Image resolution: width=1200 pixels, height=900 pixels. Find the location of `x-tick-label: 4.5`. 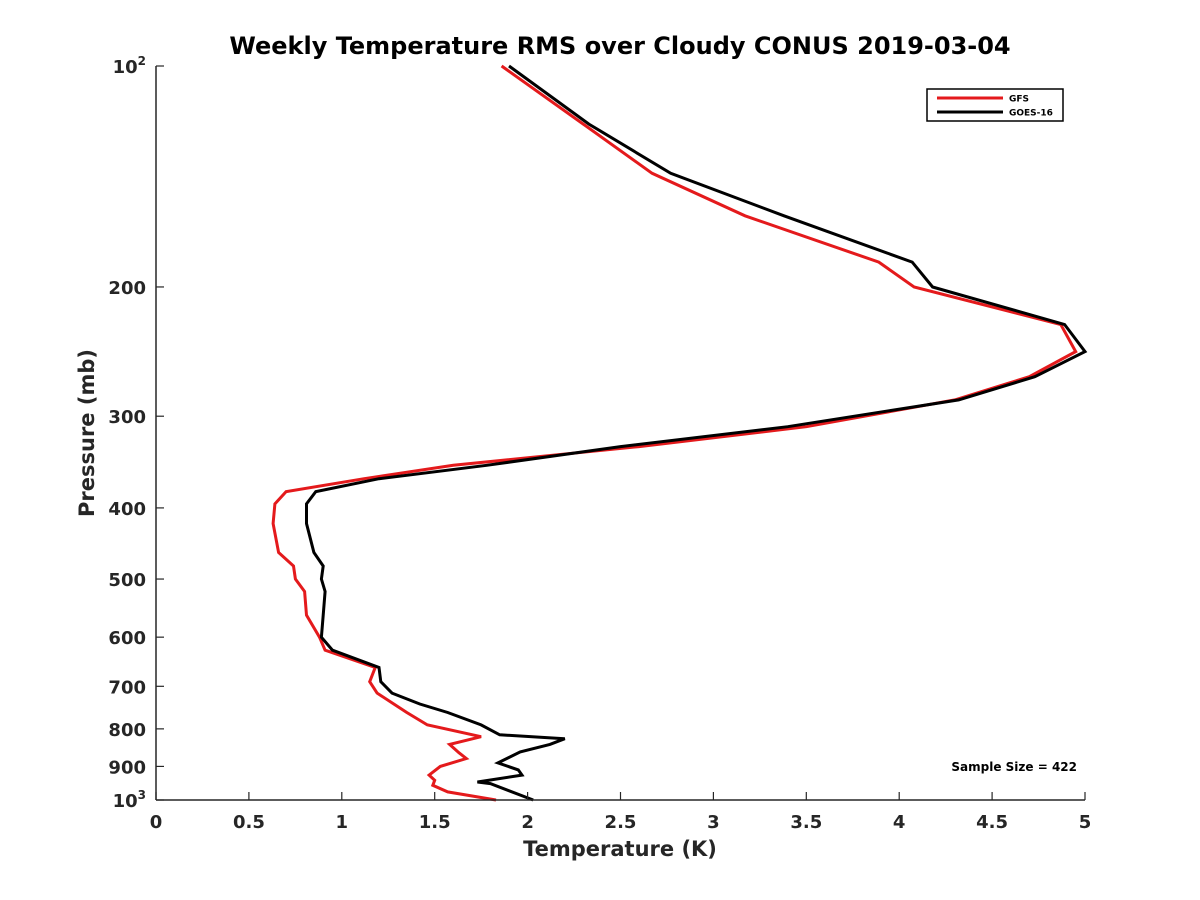

x-tick-label: 4.5 is located at coordinates (992, 822).